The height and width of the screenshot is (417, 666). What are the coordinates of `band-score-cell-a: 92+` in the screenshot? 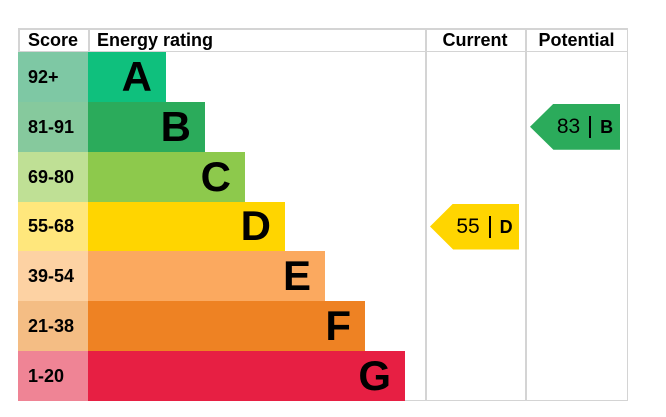 It's located at (53, 77).